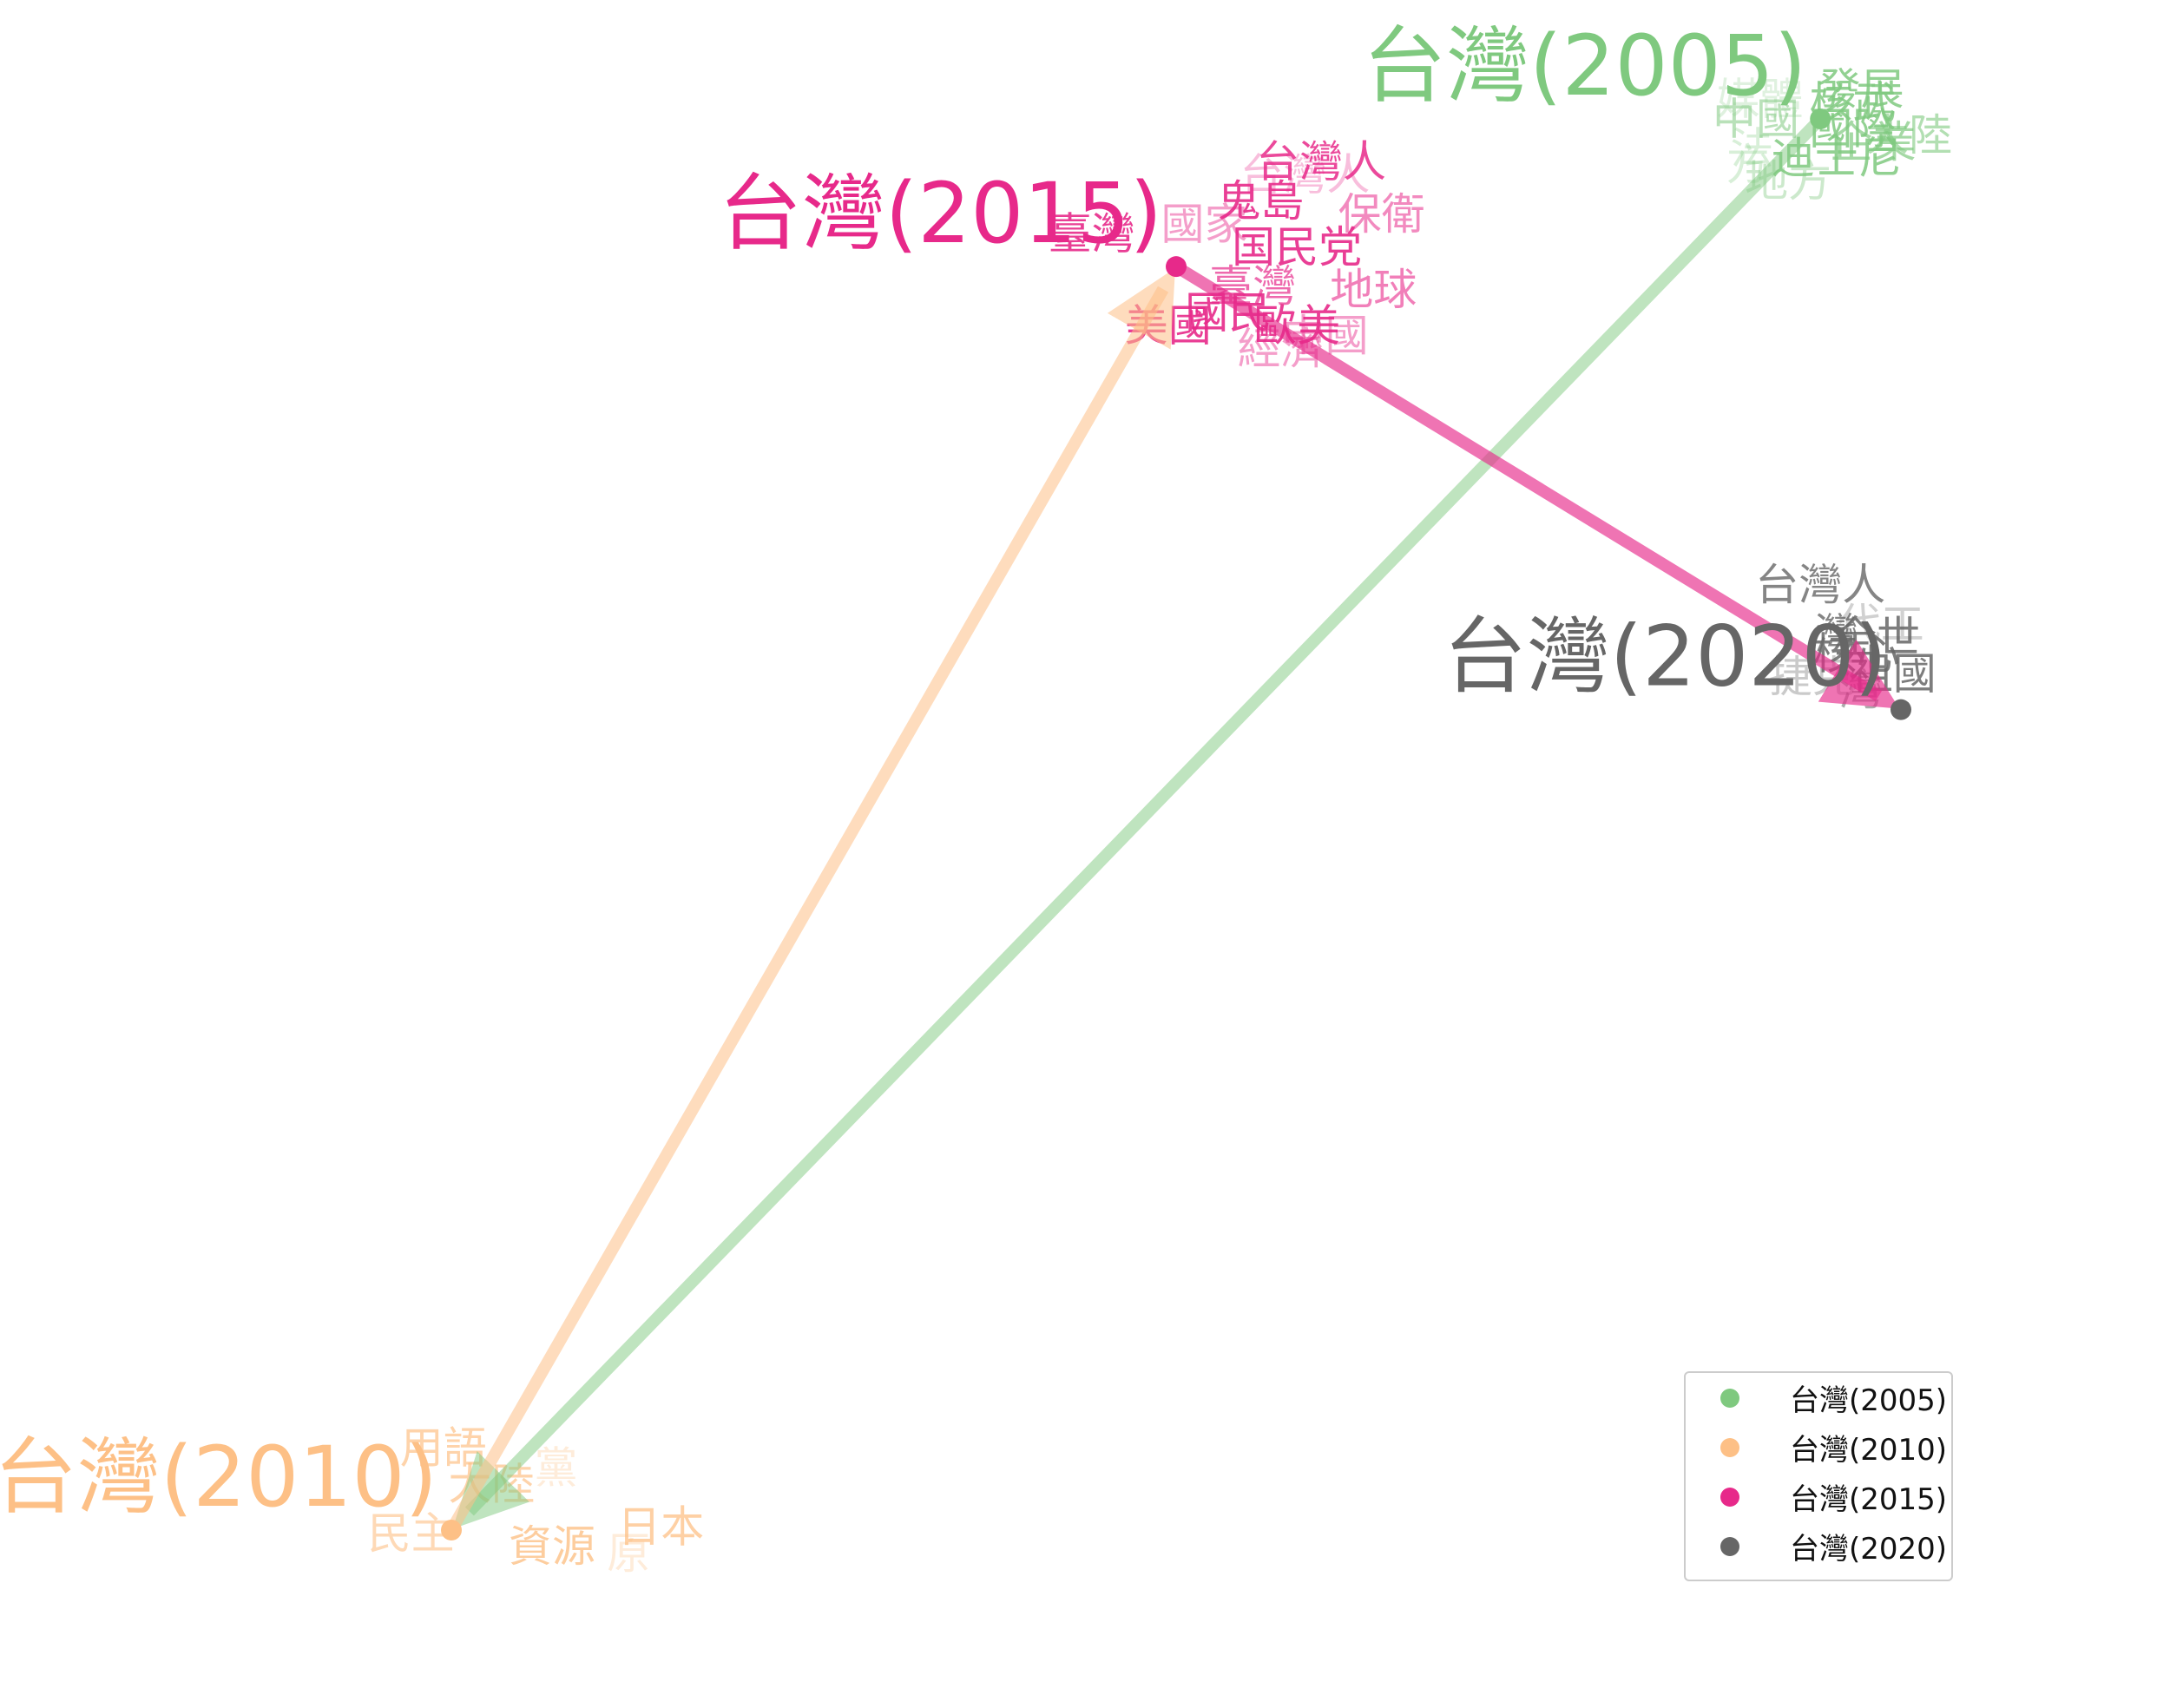 This screenshot has height=1708, width=2170. Describe the element at coordinates (628, 1553) in the screenshot. I see `neighbor-word-label: 原` at that location.